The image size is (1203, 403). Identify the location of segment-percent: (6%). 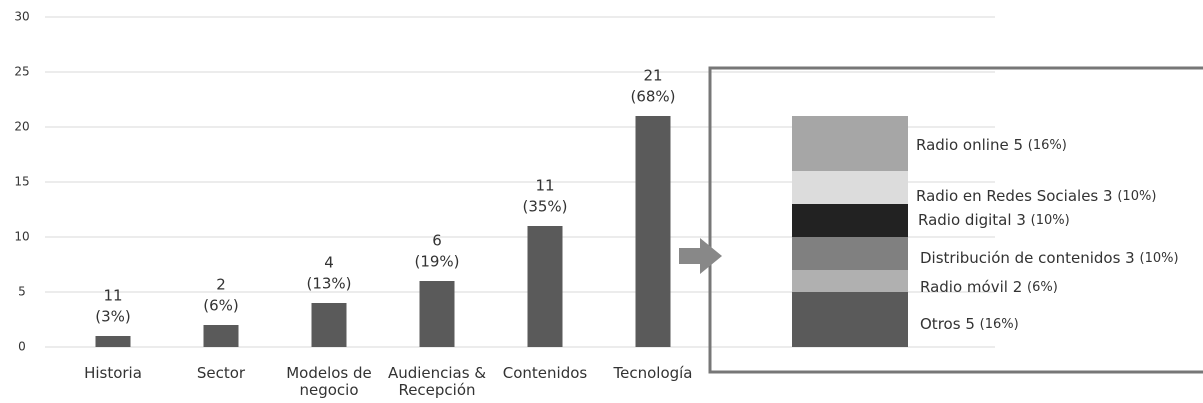
(1042, 287).